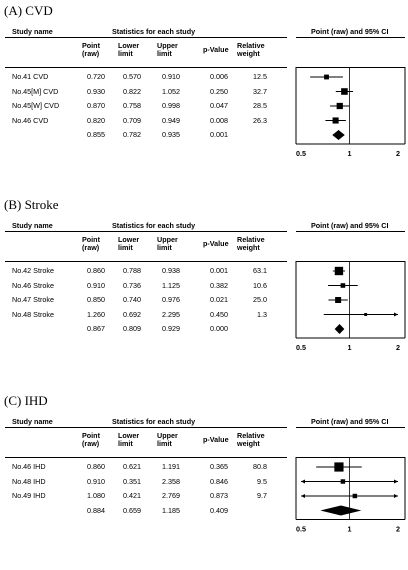  Describe the element at coordinates (260, 120) in the screenshot. I see `relative-weight-cell: 26.3` at that location.